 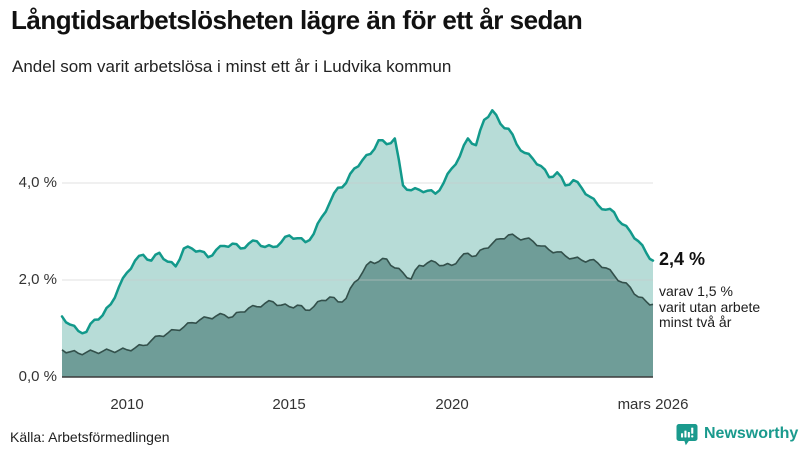 I want to click on newsworthy-brand-link: Newsworthy, so click(x=737, y=434).